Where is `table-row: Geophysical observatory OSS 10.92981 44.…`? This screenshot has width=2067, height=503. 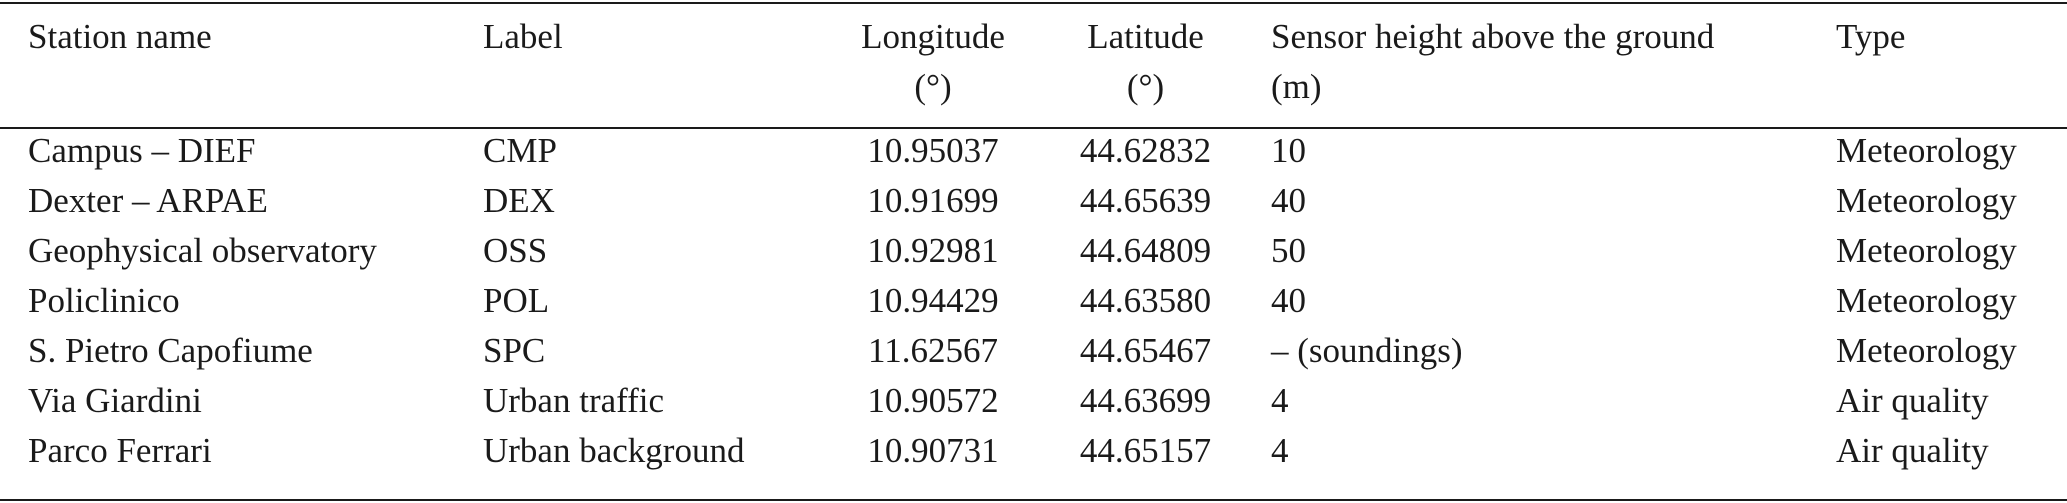 table-row: Geophysical observatory OSS 10.92981 44.… is located at coordinates (1033, 251).